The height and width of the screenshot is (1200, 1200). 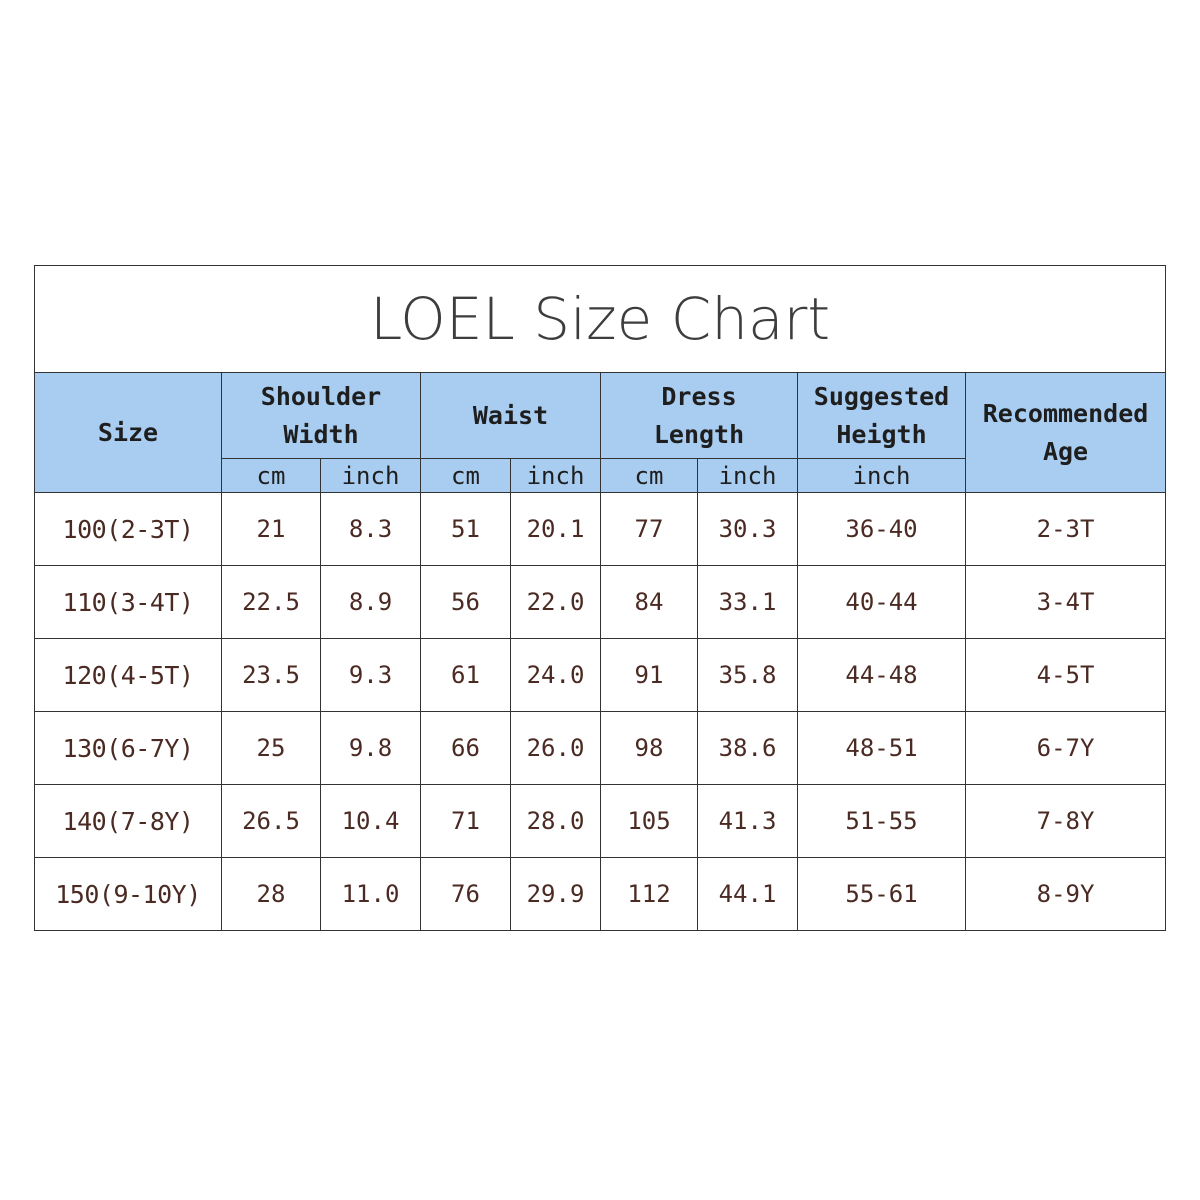 What do you see at coordinates (271, 529) in the screenshot?
I see `table-cell: 21` at bounding box center [271, 529].